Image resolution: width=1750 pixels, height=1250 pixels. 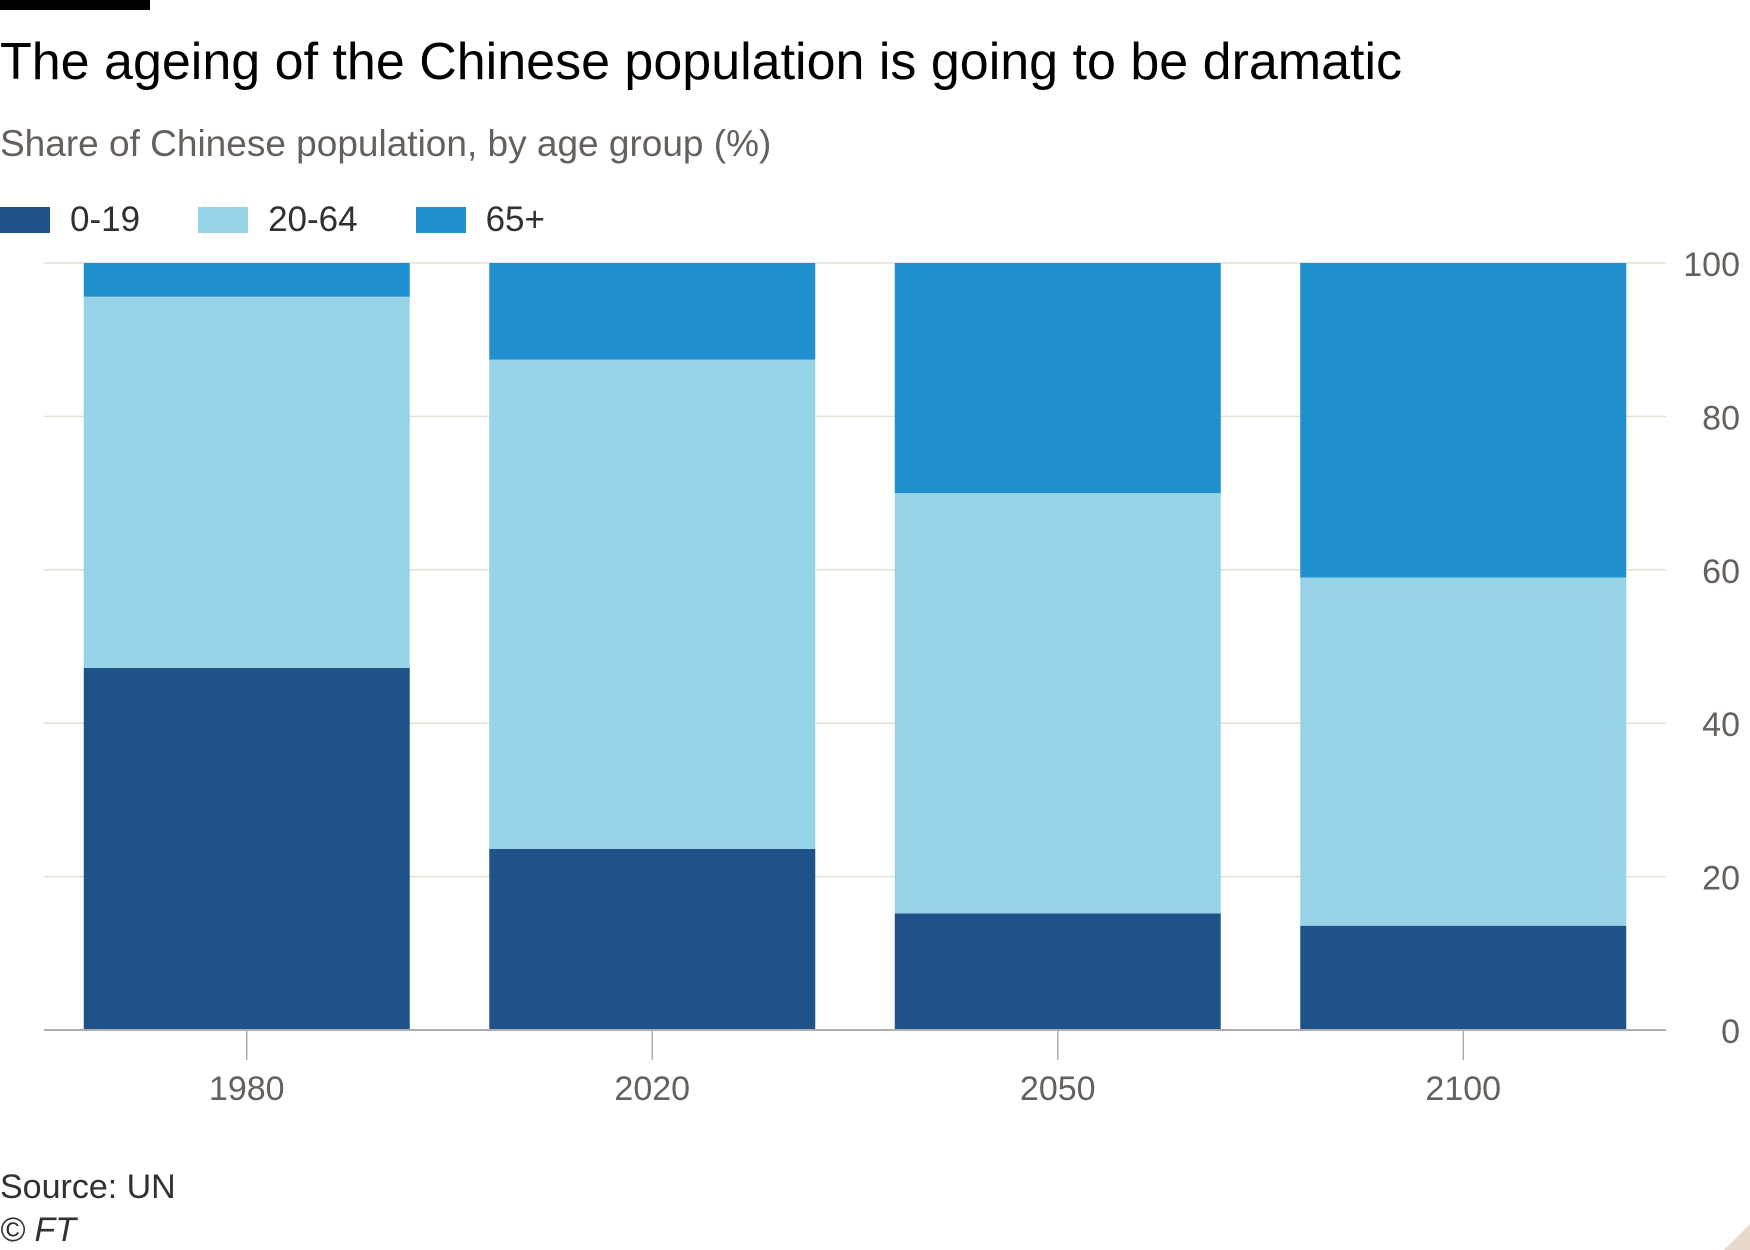 I want to click on y-tick-label-20: 20, so click(x=1721, y=879).